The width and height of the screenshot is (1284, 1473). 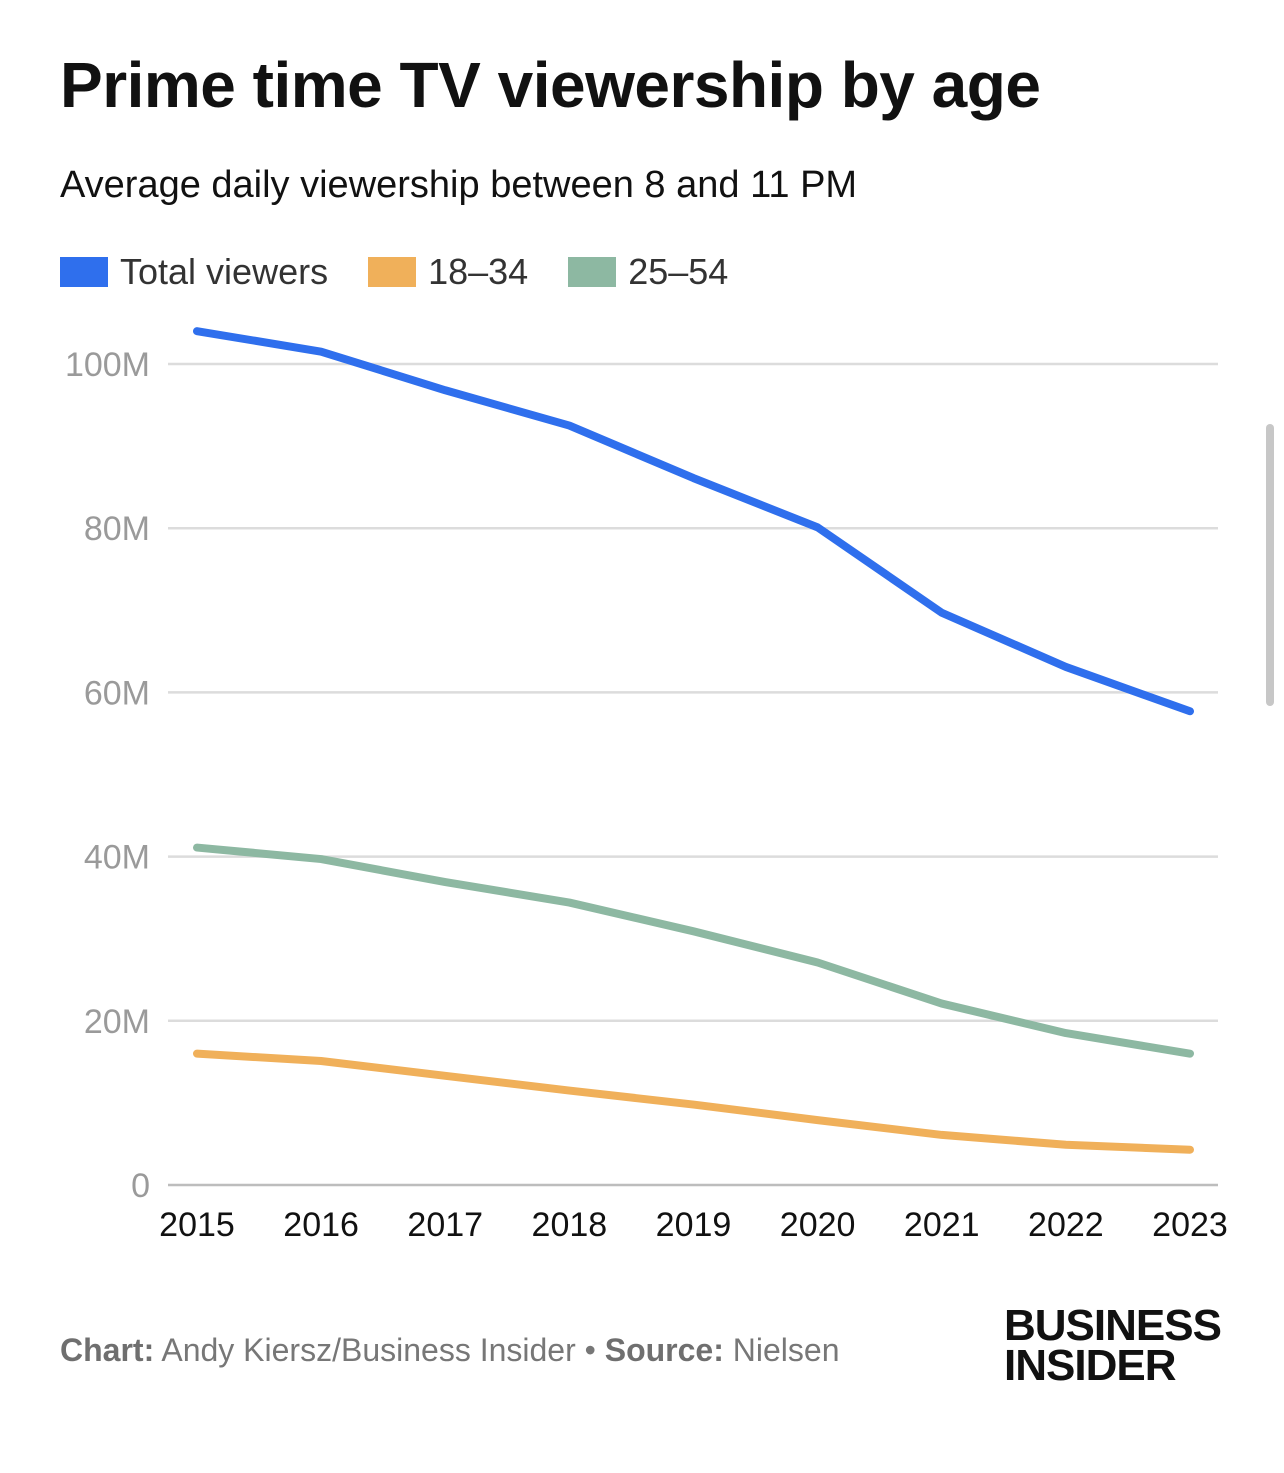 What do you see at coordinates (664, 1350) in the screenshot?
I see `source-label: Source:` at bounding box center [664, 1350].